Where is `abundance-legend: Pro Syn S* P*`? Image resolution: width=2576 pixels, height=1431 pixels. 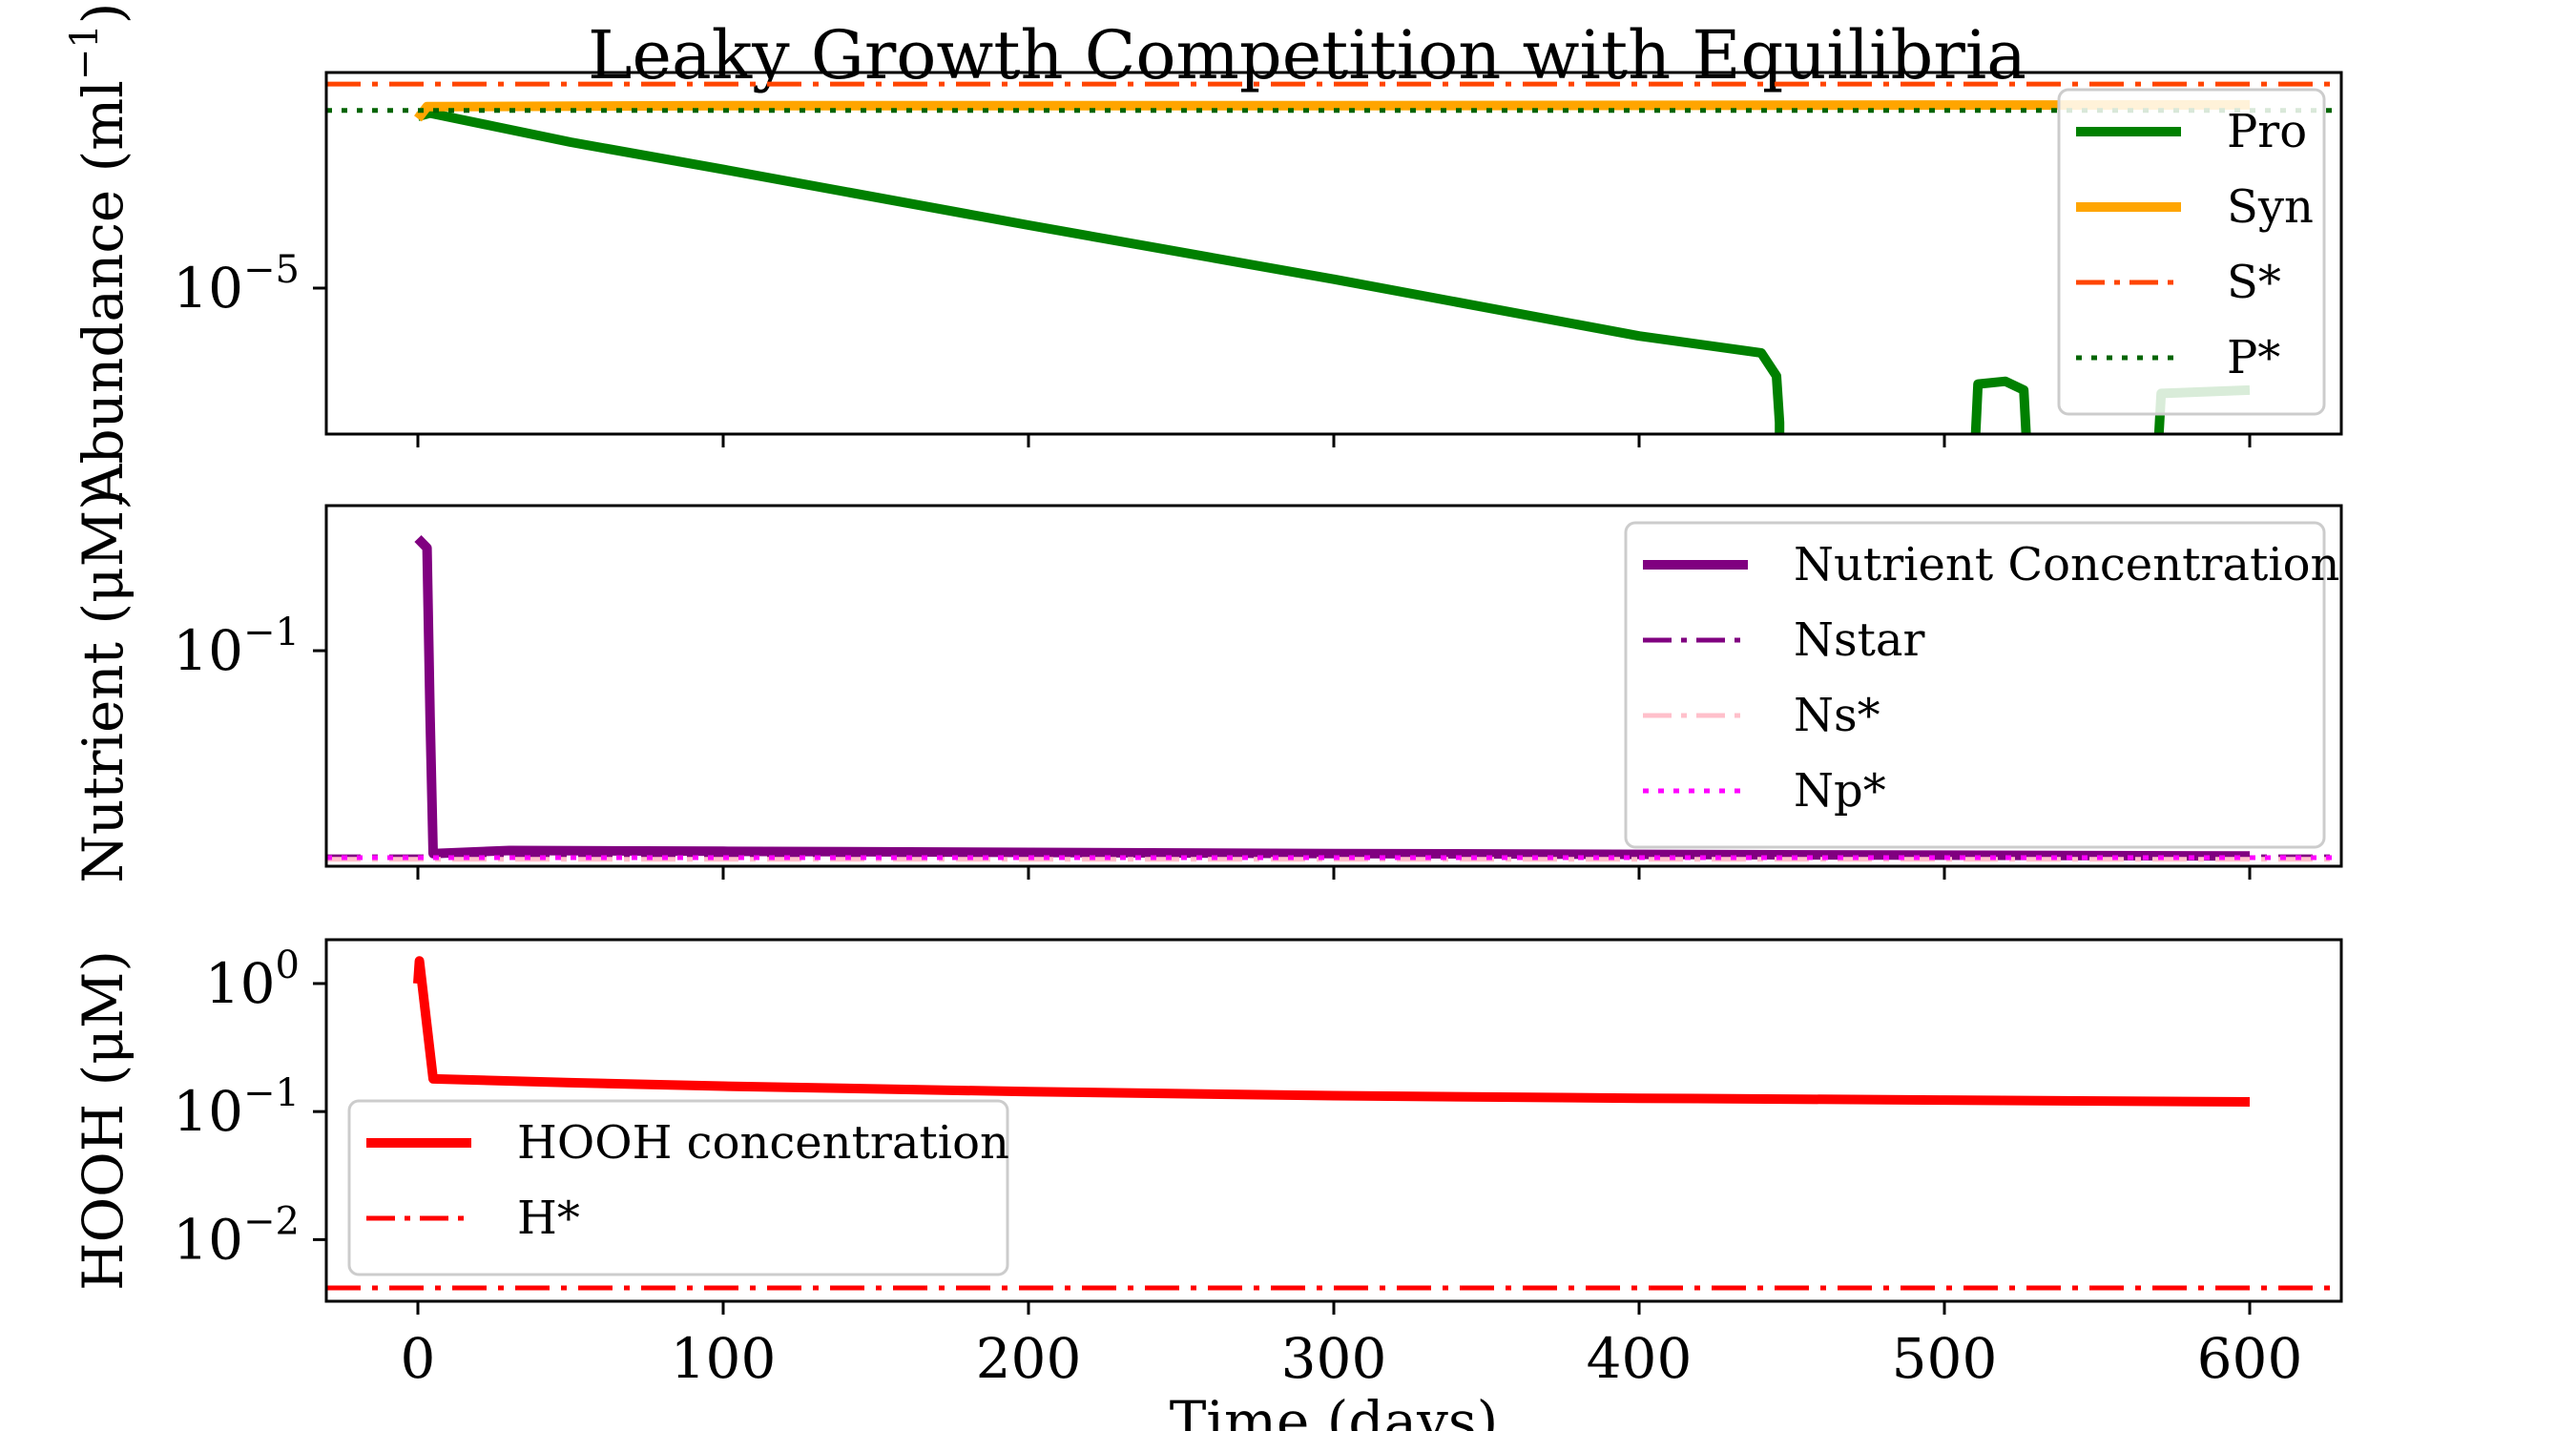 abundance-legend: Pro Syn S* P* is located at coordinates (2191, 252).